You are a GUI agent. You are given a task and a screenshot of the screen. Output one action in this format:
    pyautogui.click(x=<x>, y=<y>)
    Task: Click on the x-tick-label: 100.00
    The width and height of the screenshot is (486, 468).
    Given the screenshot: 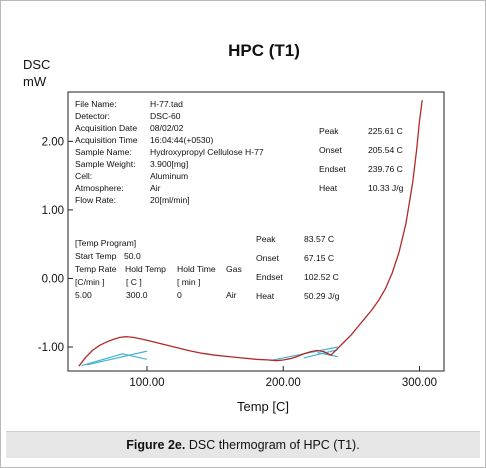 What is the action you would take?
    pyautogui.click(x=146, y=383)
    